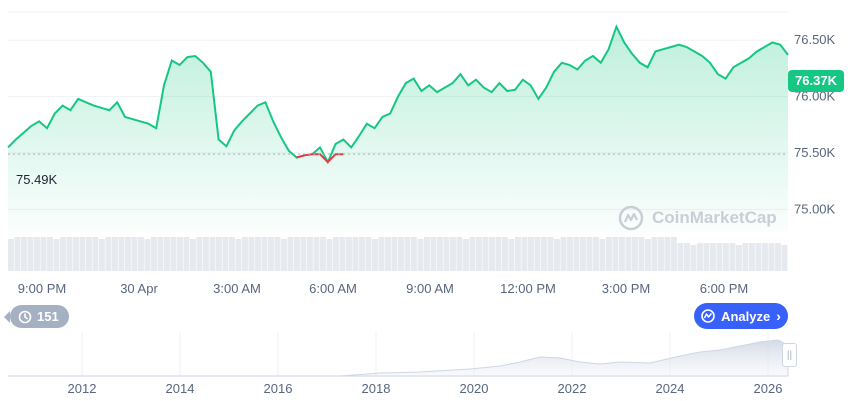 This screenshot has height=401, width=860. Describe the element at coordinates (626, 288) in the screenshot. I see `x-tick-label: 3:00 PM` at that location.